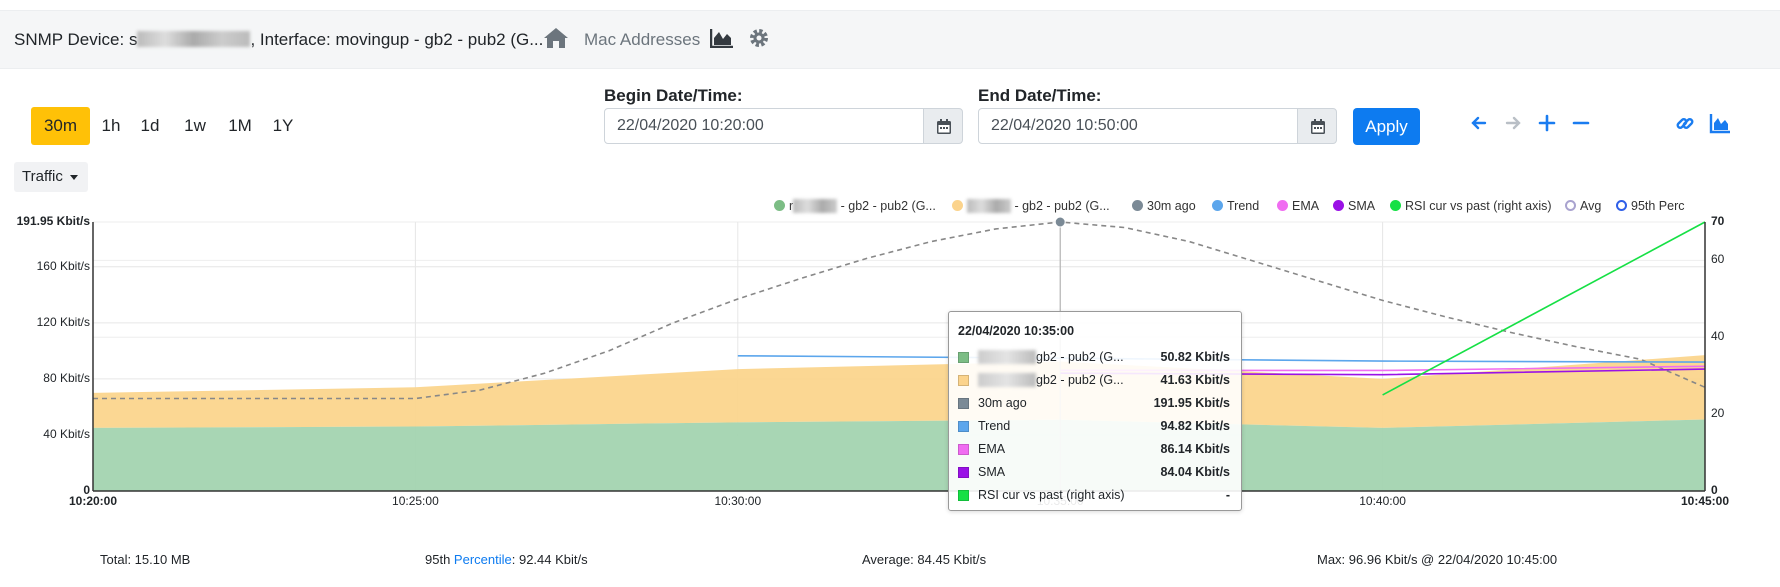 The height and width of the screenshot is (587, 1780). I want to click on calendar-icon, so click(944, 126).